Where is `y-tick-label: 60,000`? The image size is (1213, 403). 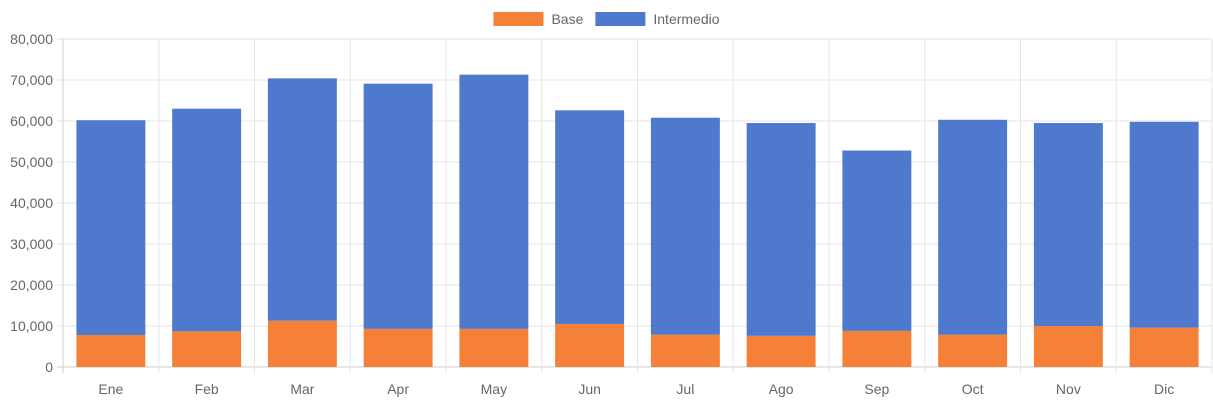 y-tick-label: 60,000 is located at coordinates (31, 121).